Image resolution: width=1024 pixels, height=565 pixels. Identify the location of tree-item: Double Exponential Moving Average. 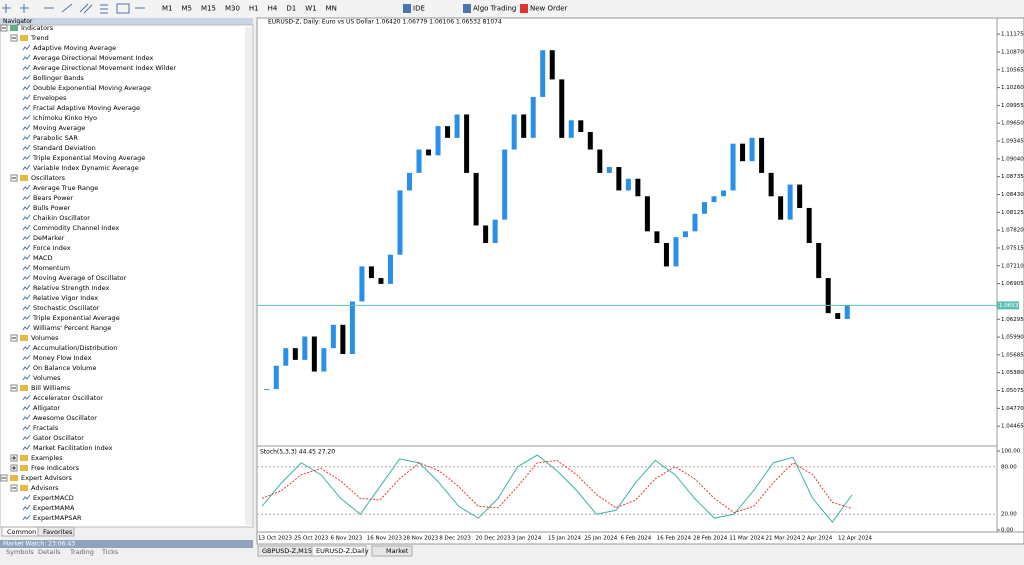
(92, 88).